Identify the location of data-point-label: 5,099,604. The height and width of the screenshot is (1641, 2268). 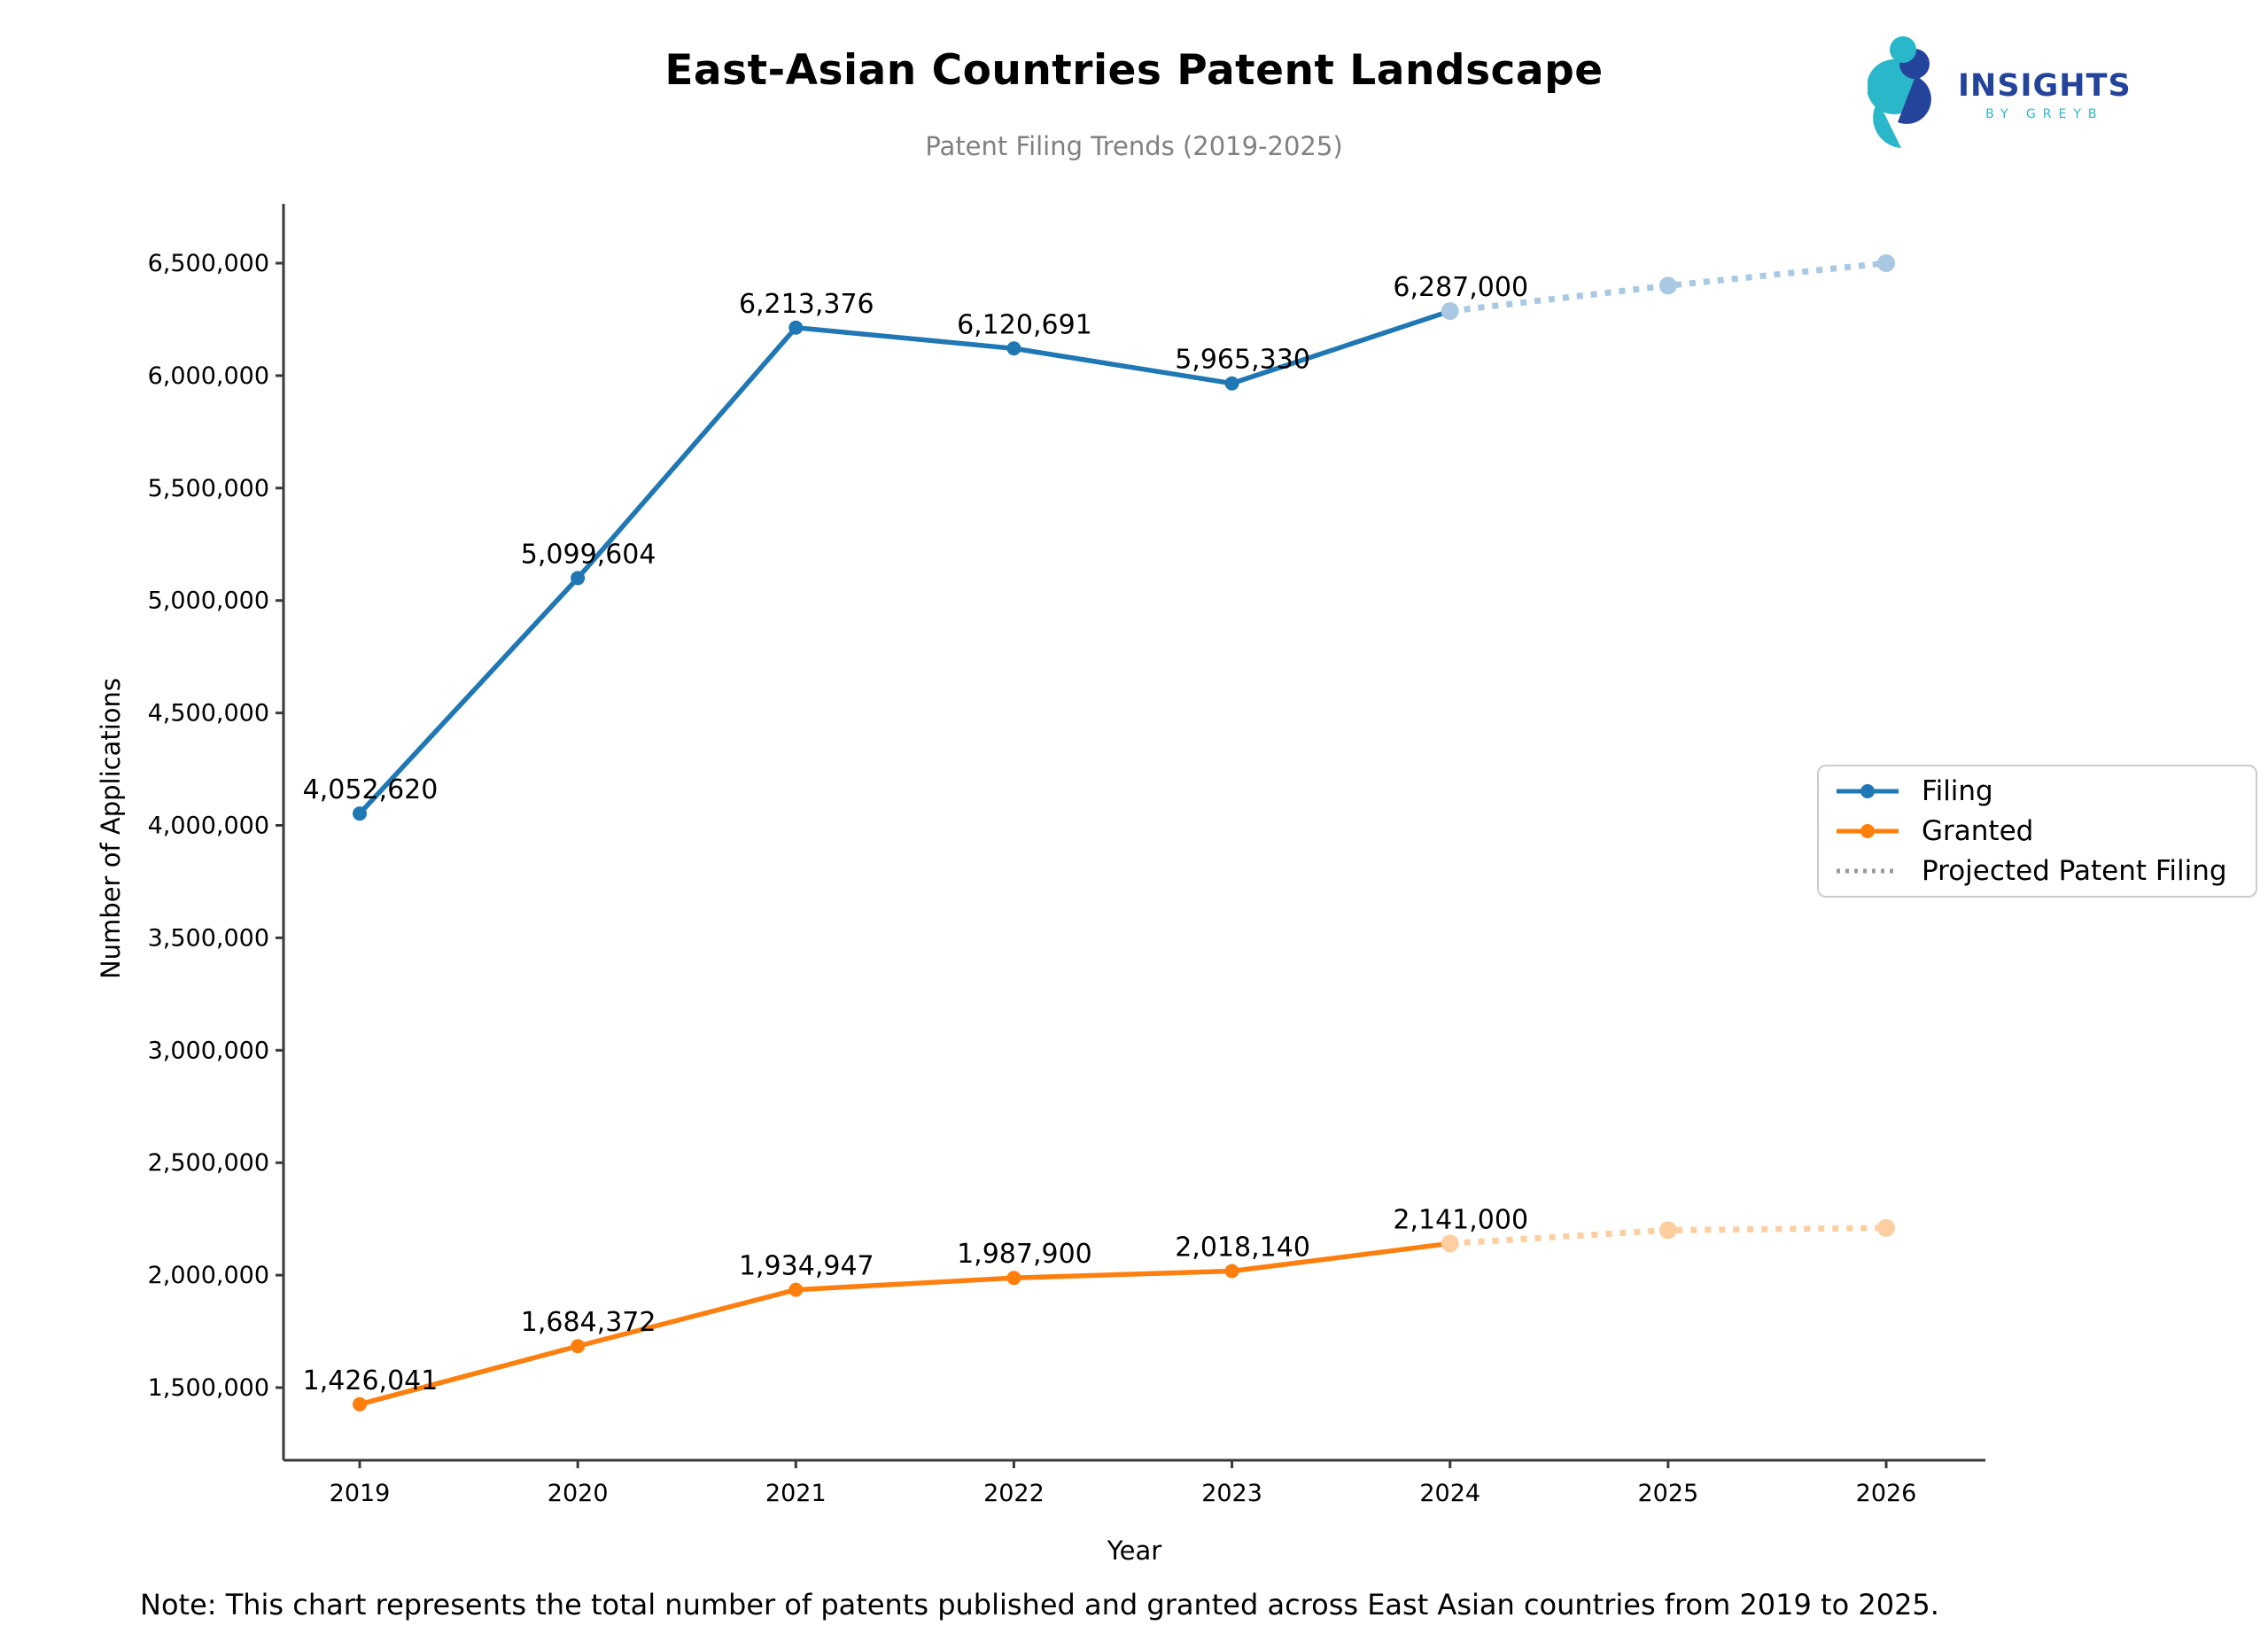
(588, 554).